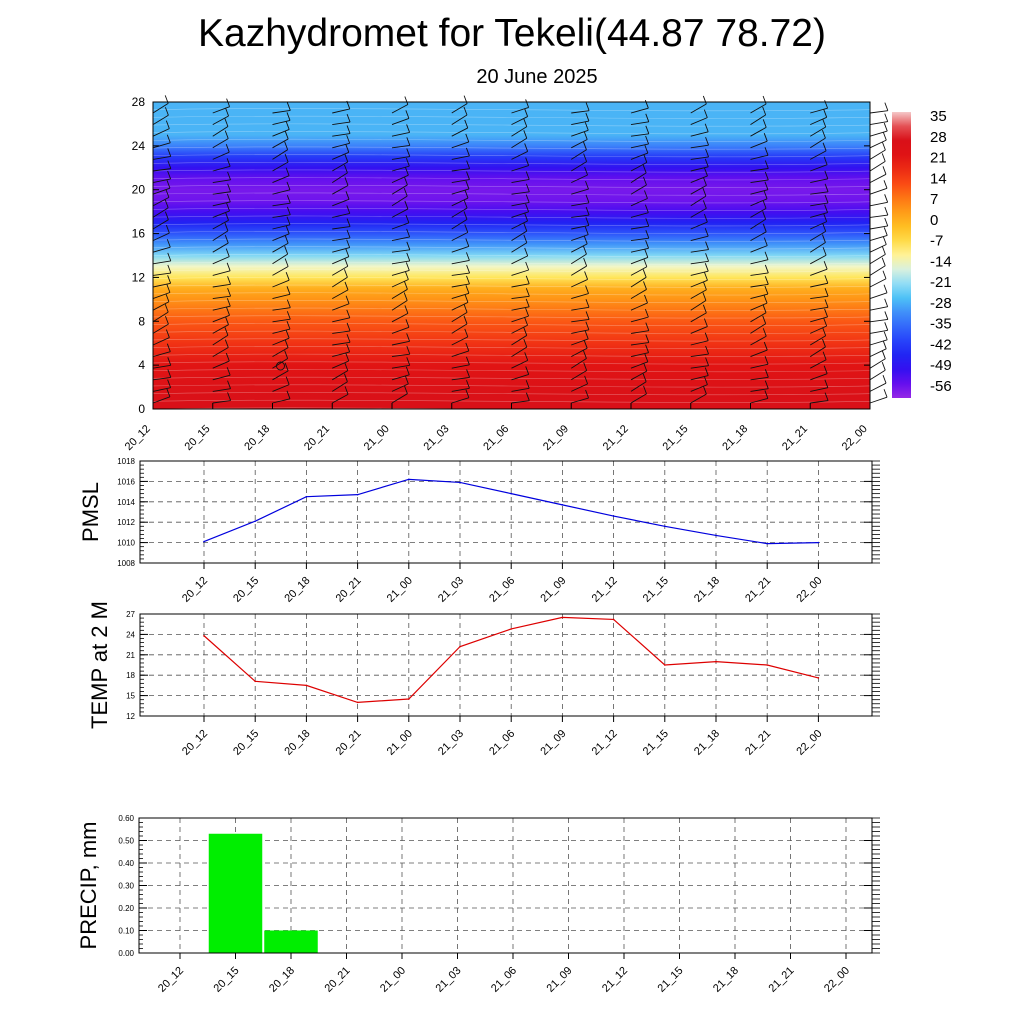 The height and width of the screenshot is (1024, 1024). I want to click on y-tick-label: 0.20, so click(126, 908).